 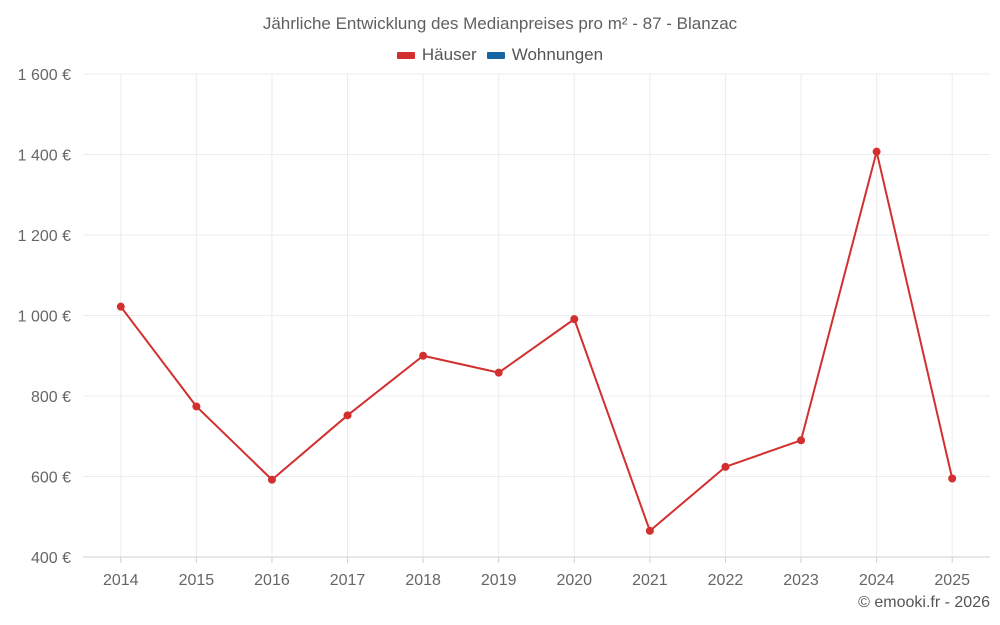 I want to click on x-tick-label: 2018, so click(x=423, y=580).